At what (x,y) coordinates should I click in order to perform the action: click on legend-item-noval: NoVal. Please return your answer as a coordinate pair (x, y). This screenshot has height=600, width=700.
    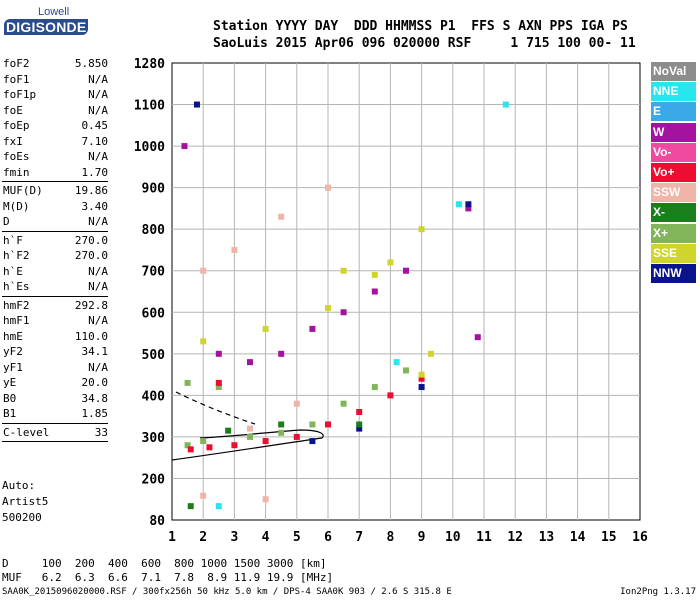
    Looking at the image, I should click on (673, 71).